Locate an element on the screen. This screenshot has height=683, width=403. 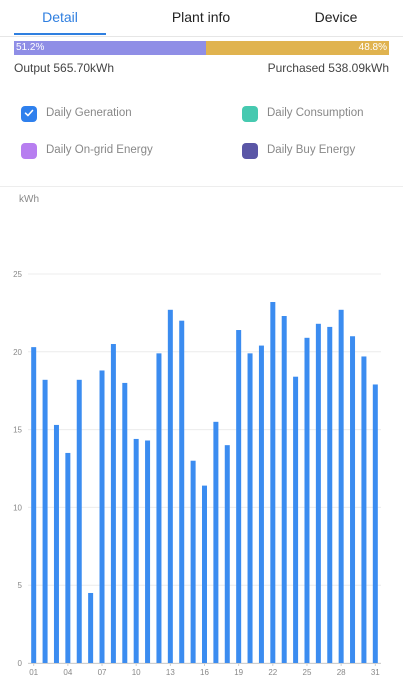
legend-label: Daily Buy Energy is located at coordinates (311, 150).